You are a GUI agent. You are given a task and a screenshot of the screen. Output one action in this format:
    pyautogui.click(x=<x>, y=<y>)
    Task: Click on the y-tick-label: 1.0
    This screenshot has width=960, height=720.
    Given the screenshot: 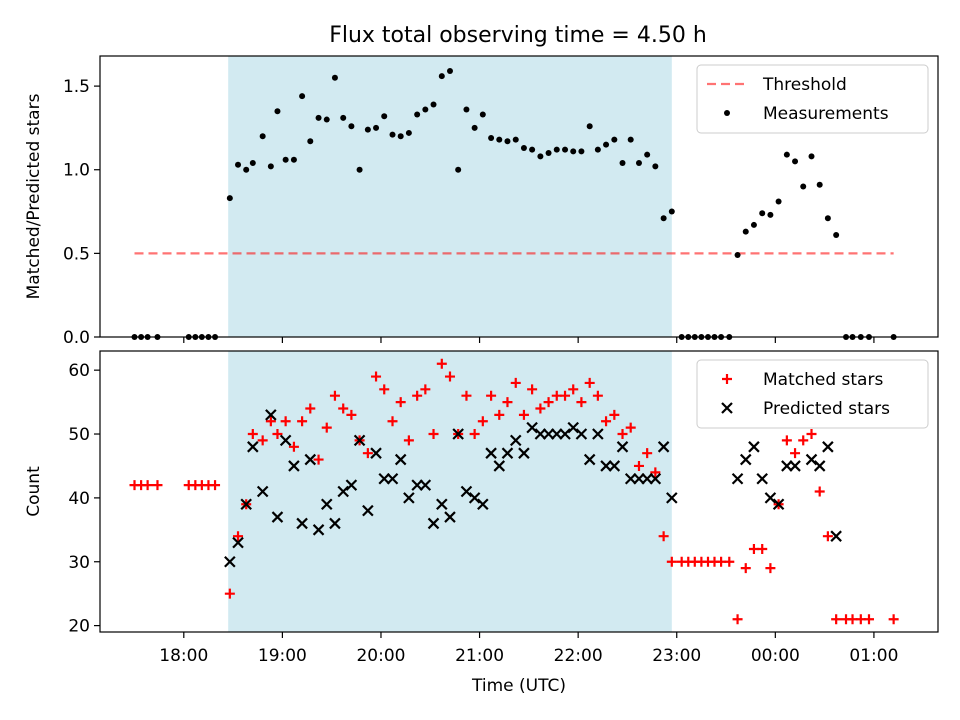 What is the action you would take?
    pyautogui.click(x=76, y=171)
    